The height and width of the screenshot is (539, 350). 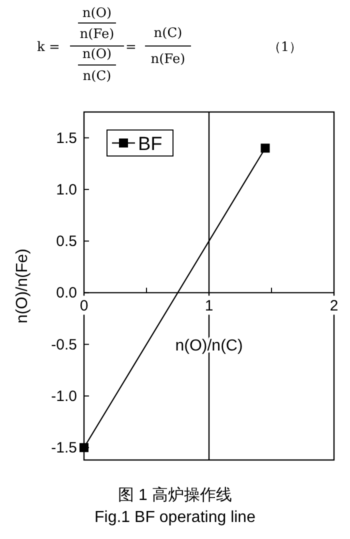 I want to click on y-tick-label: 0.0, so click(x=66, y=293).